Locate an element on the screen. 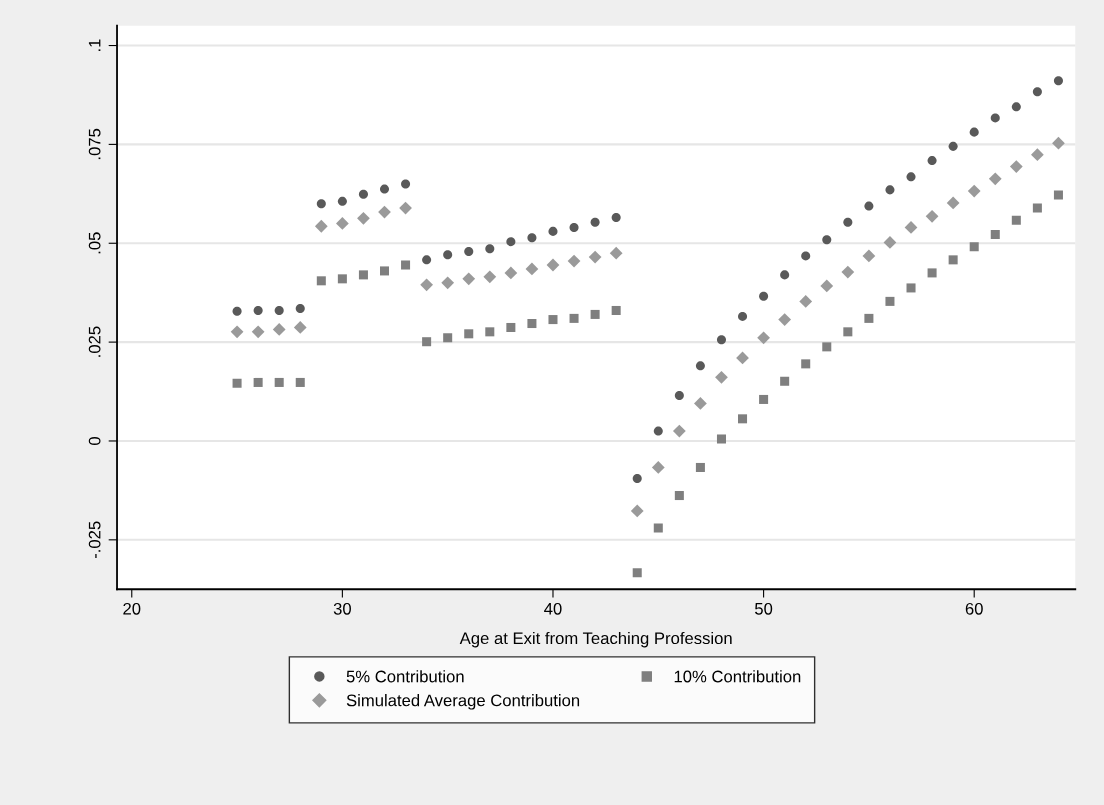  legend-label: 10% Contribution is located at coordinates (737, 676).